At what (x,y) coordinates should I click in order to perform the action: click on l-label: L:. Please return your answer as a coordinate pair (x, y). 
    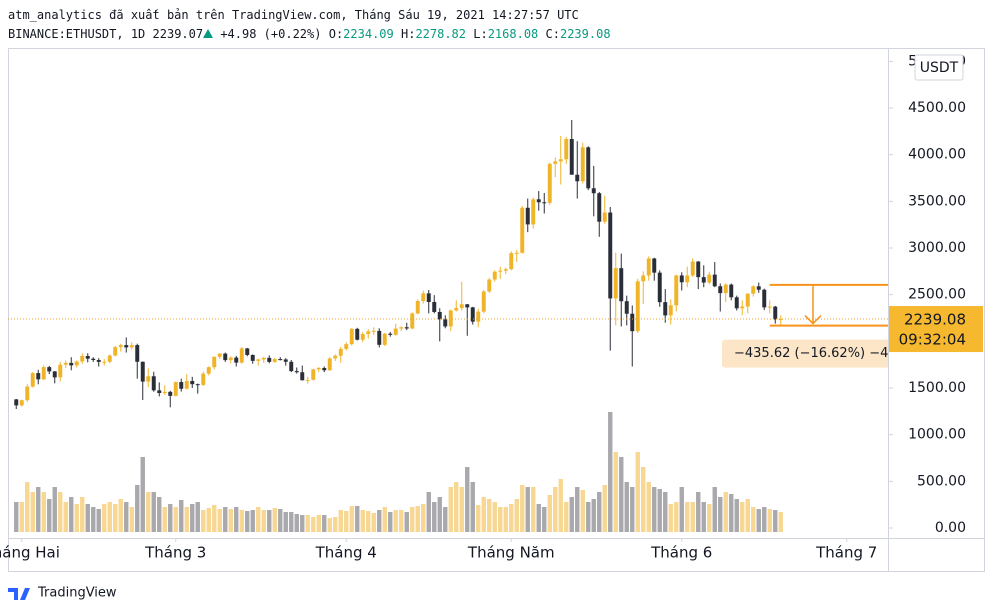
    Looking at the image, I should click on (480, 34).